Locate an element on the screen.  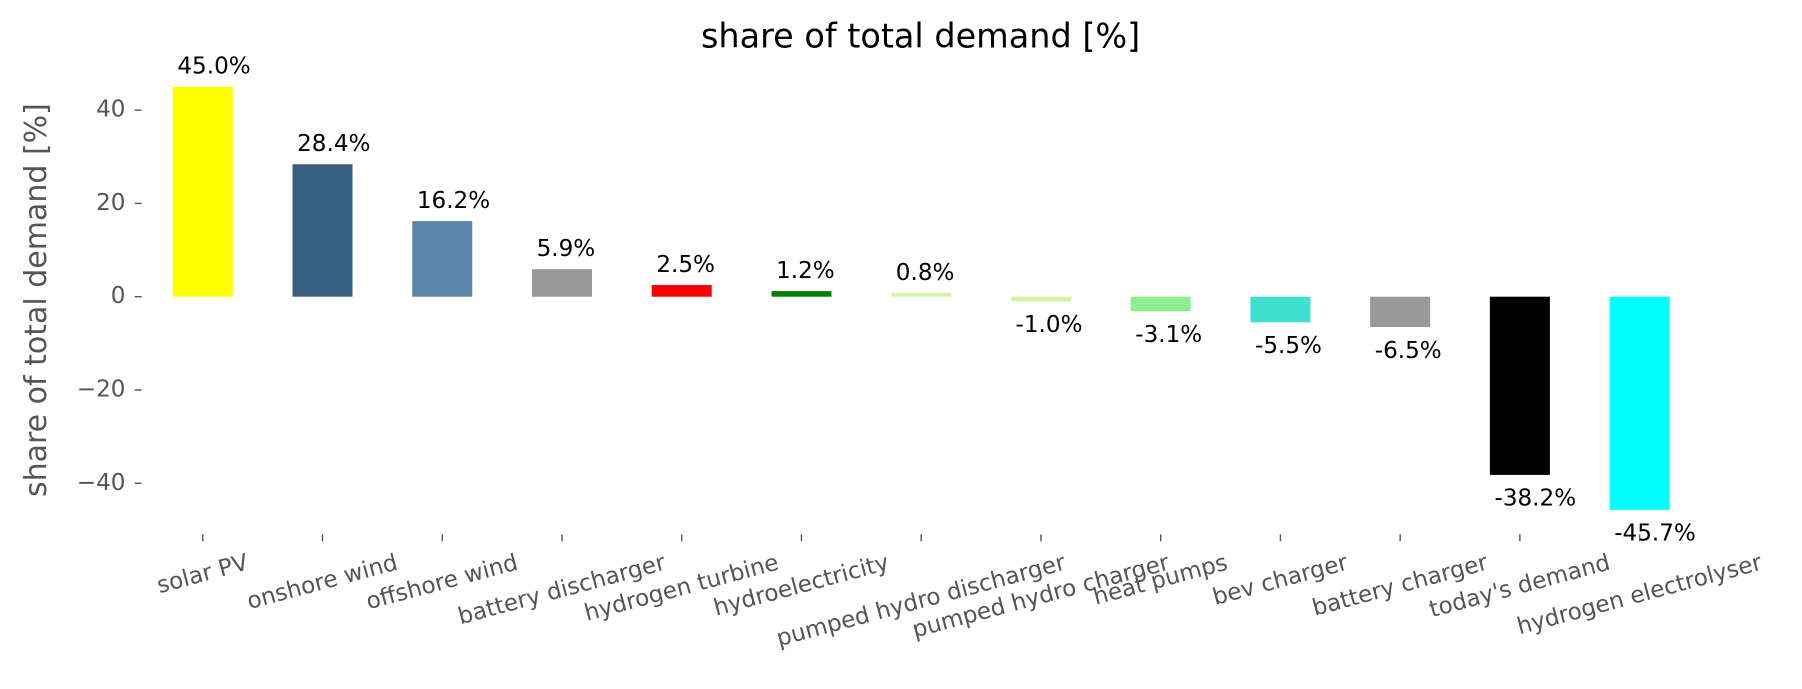
y-tick-label: 0 is located at coordinates (118, 296).